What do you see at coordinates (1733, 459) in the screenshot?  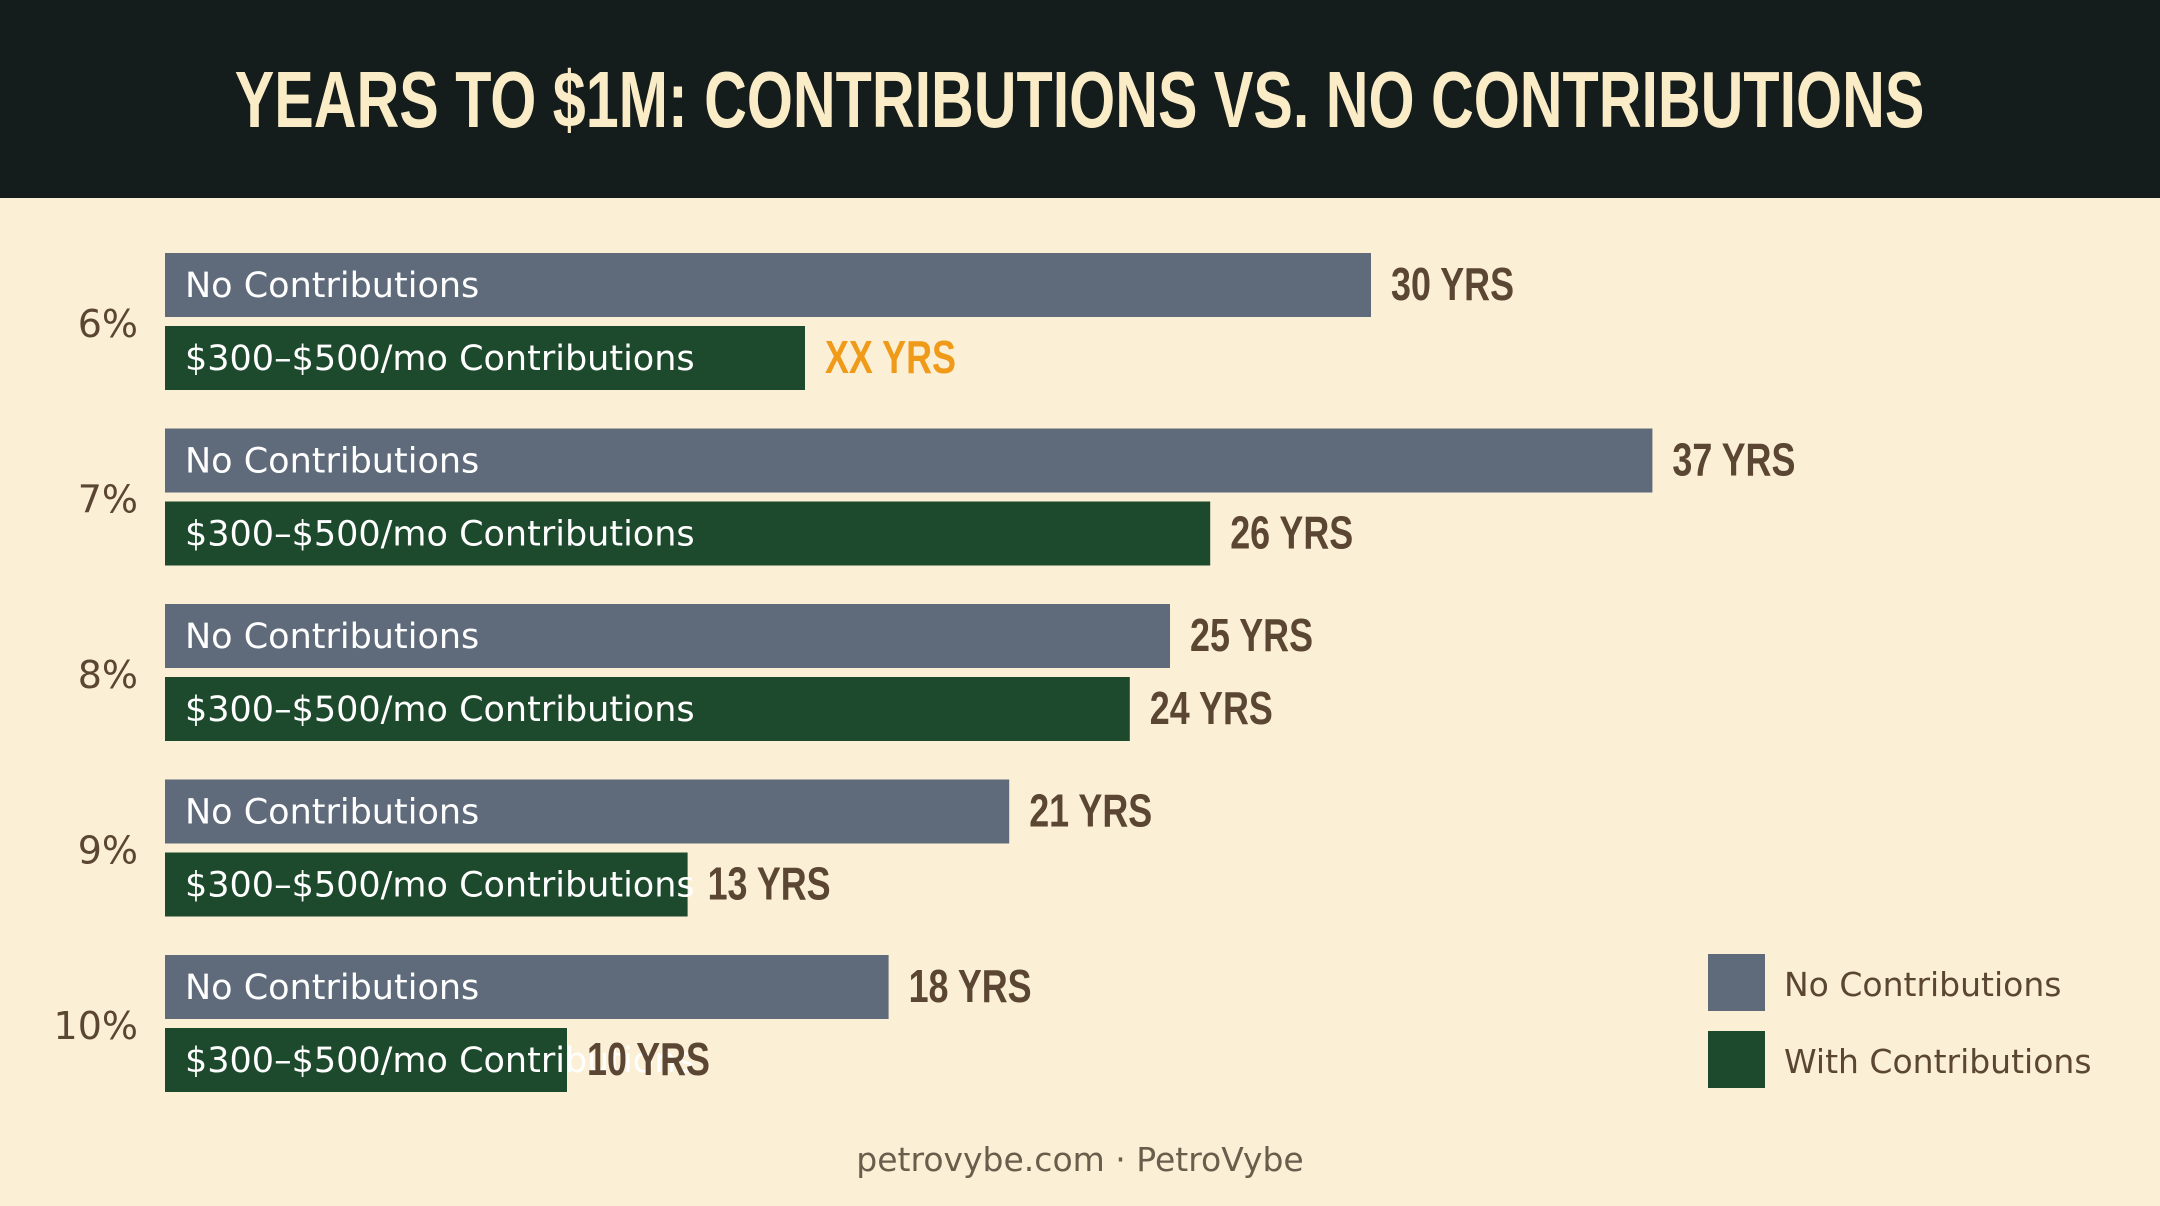 I see `value-label-no-contributions: 37 YRS` at bounding box center [1733, 459].